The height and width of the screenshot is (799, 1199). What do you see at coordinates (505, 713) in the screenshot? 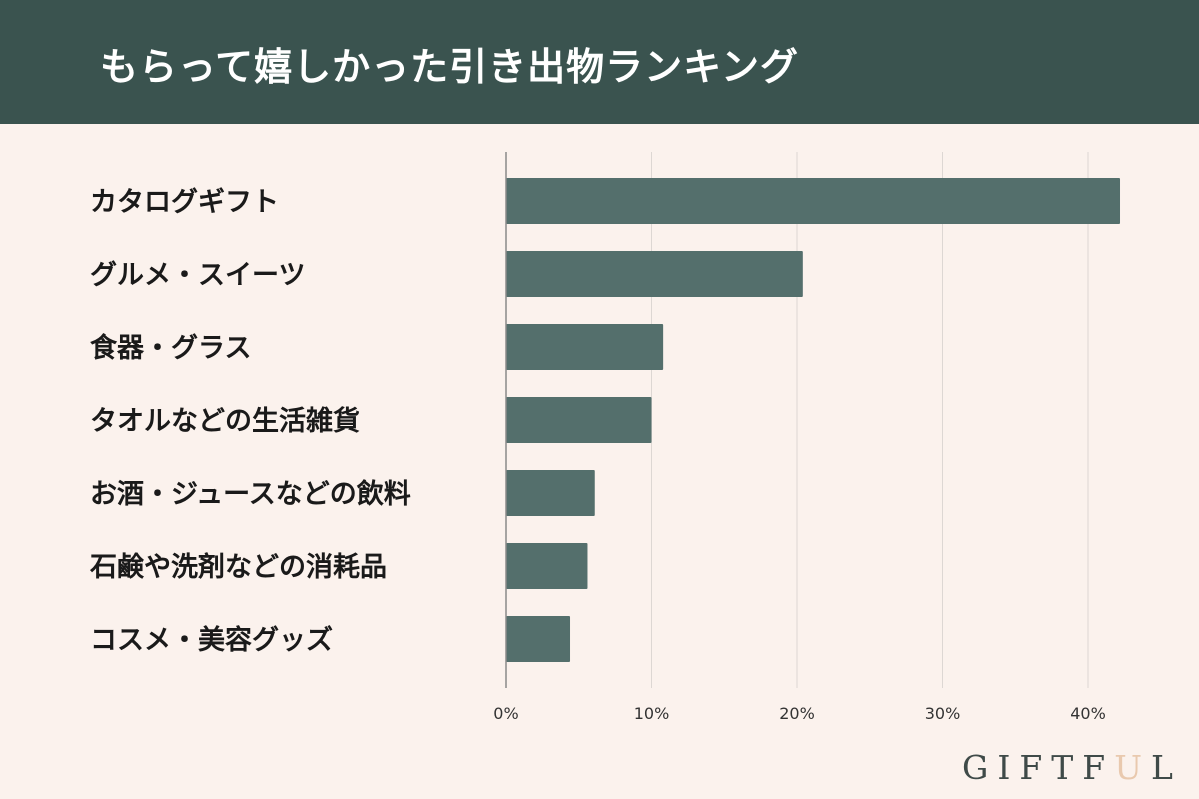
I see `tick-label-0: 0%` at bounding box center [505, 713].